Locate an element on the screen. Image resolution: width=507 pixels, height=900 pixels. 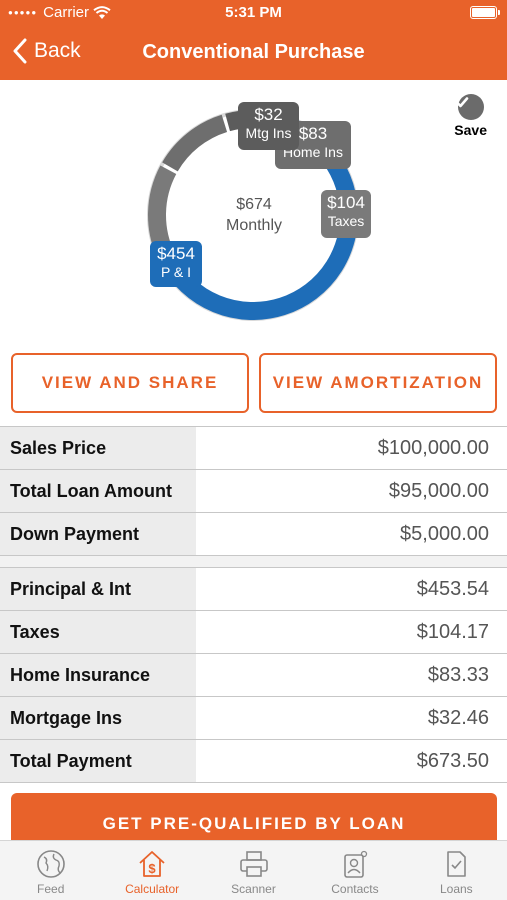
table-row: Taxes $104.17 is located at coordinates (253, 632).